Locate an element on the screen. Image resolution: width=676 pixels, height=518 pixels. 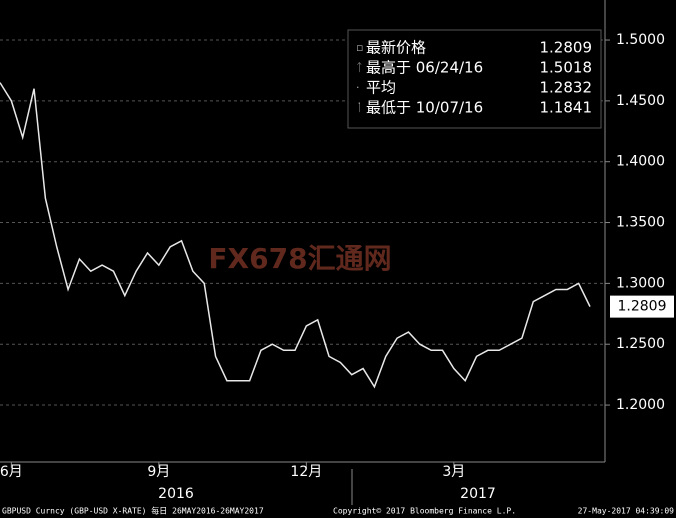
y-tick-label: 1.4500 is located at coordinates (640, 101).